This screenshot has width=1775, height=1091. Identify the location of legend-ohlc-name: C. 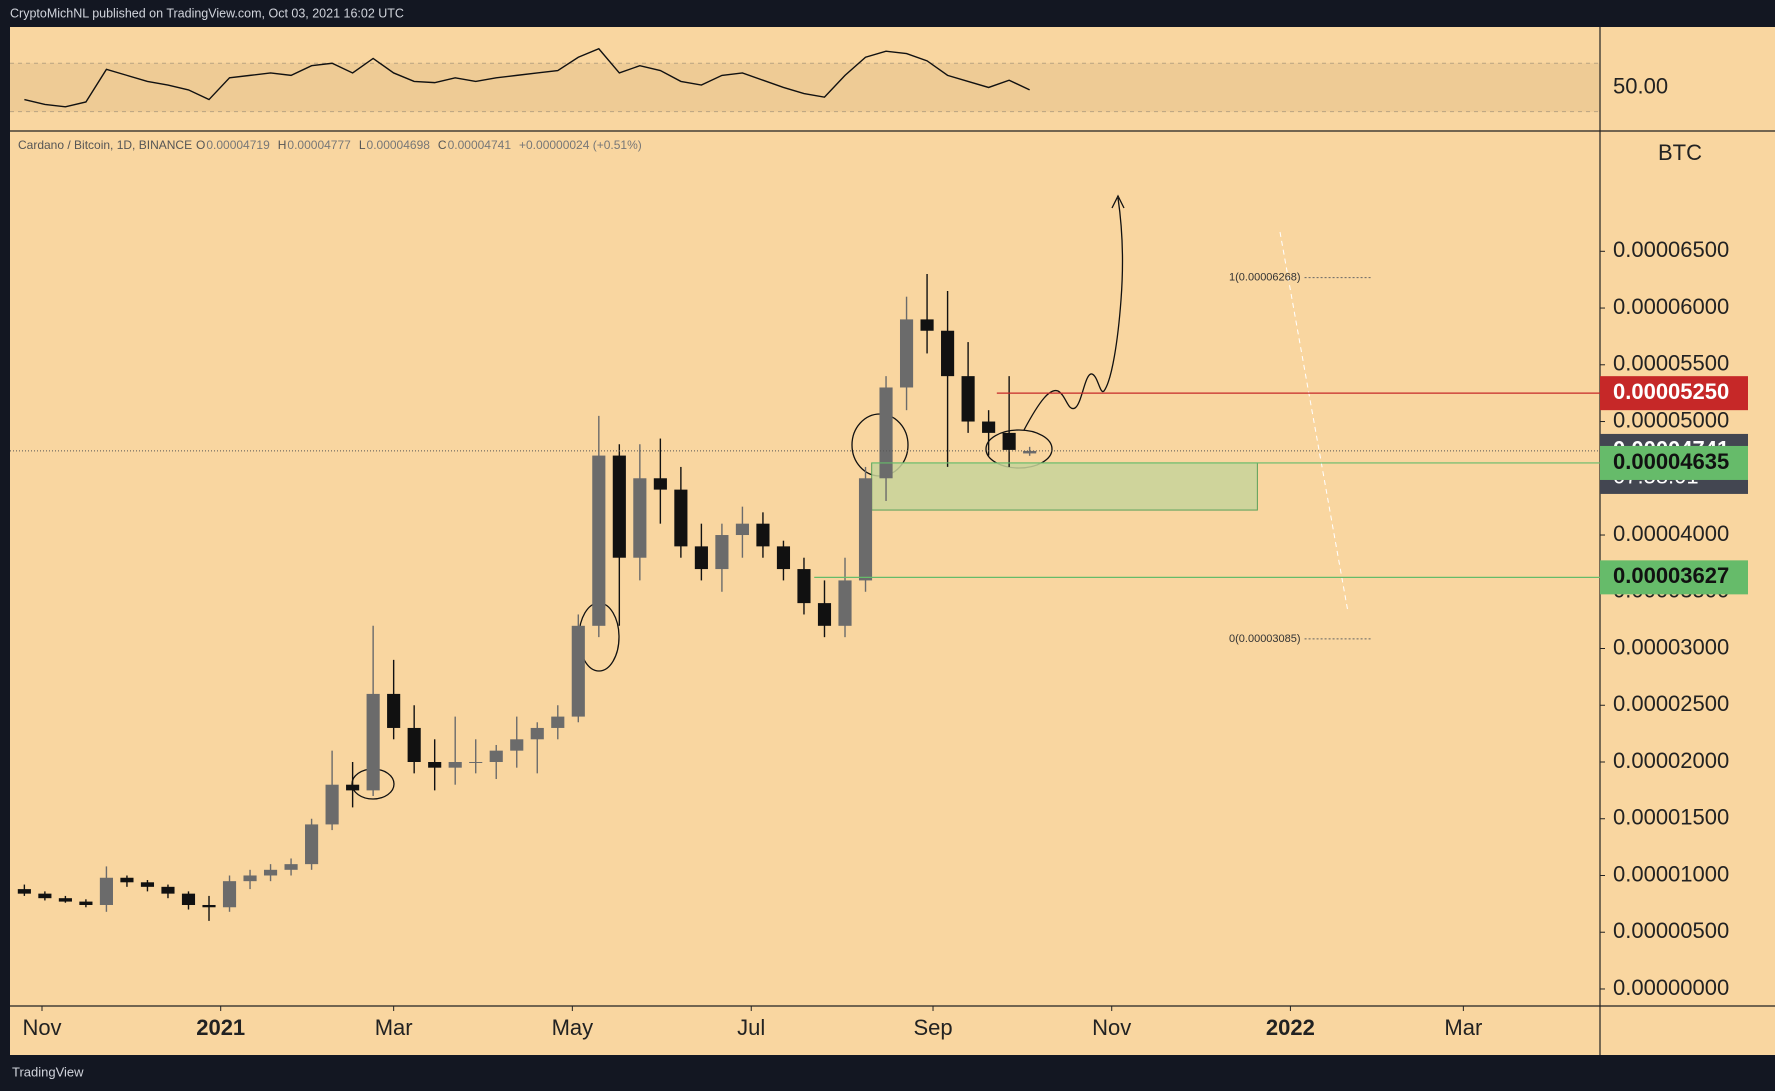
(442, 145).